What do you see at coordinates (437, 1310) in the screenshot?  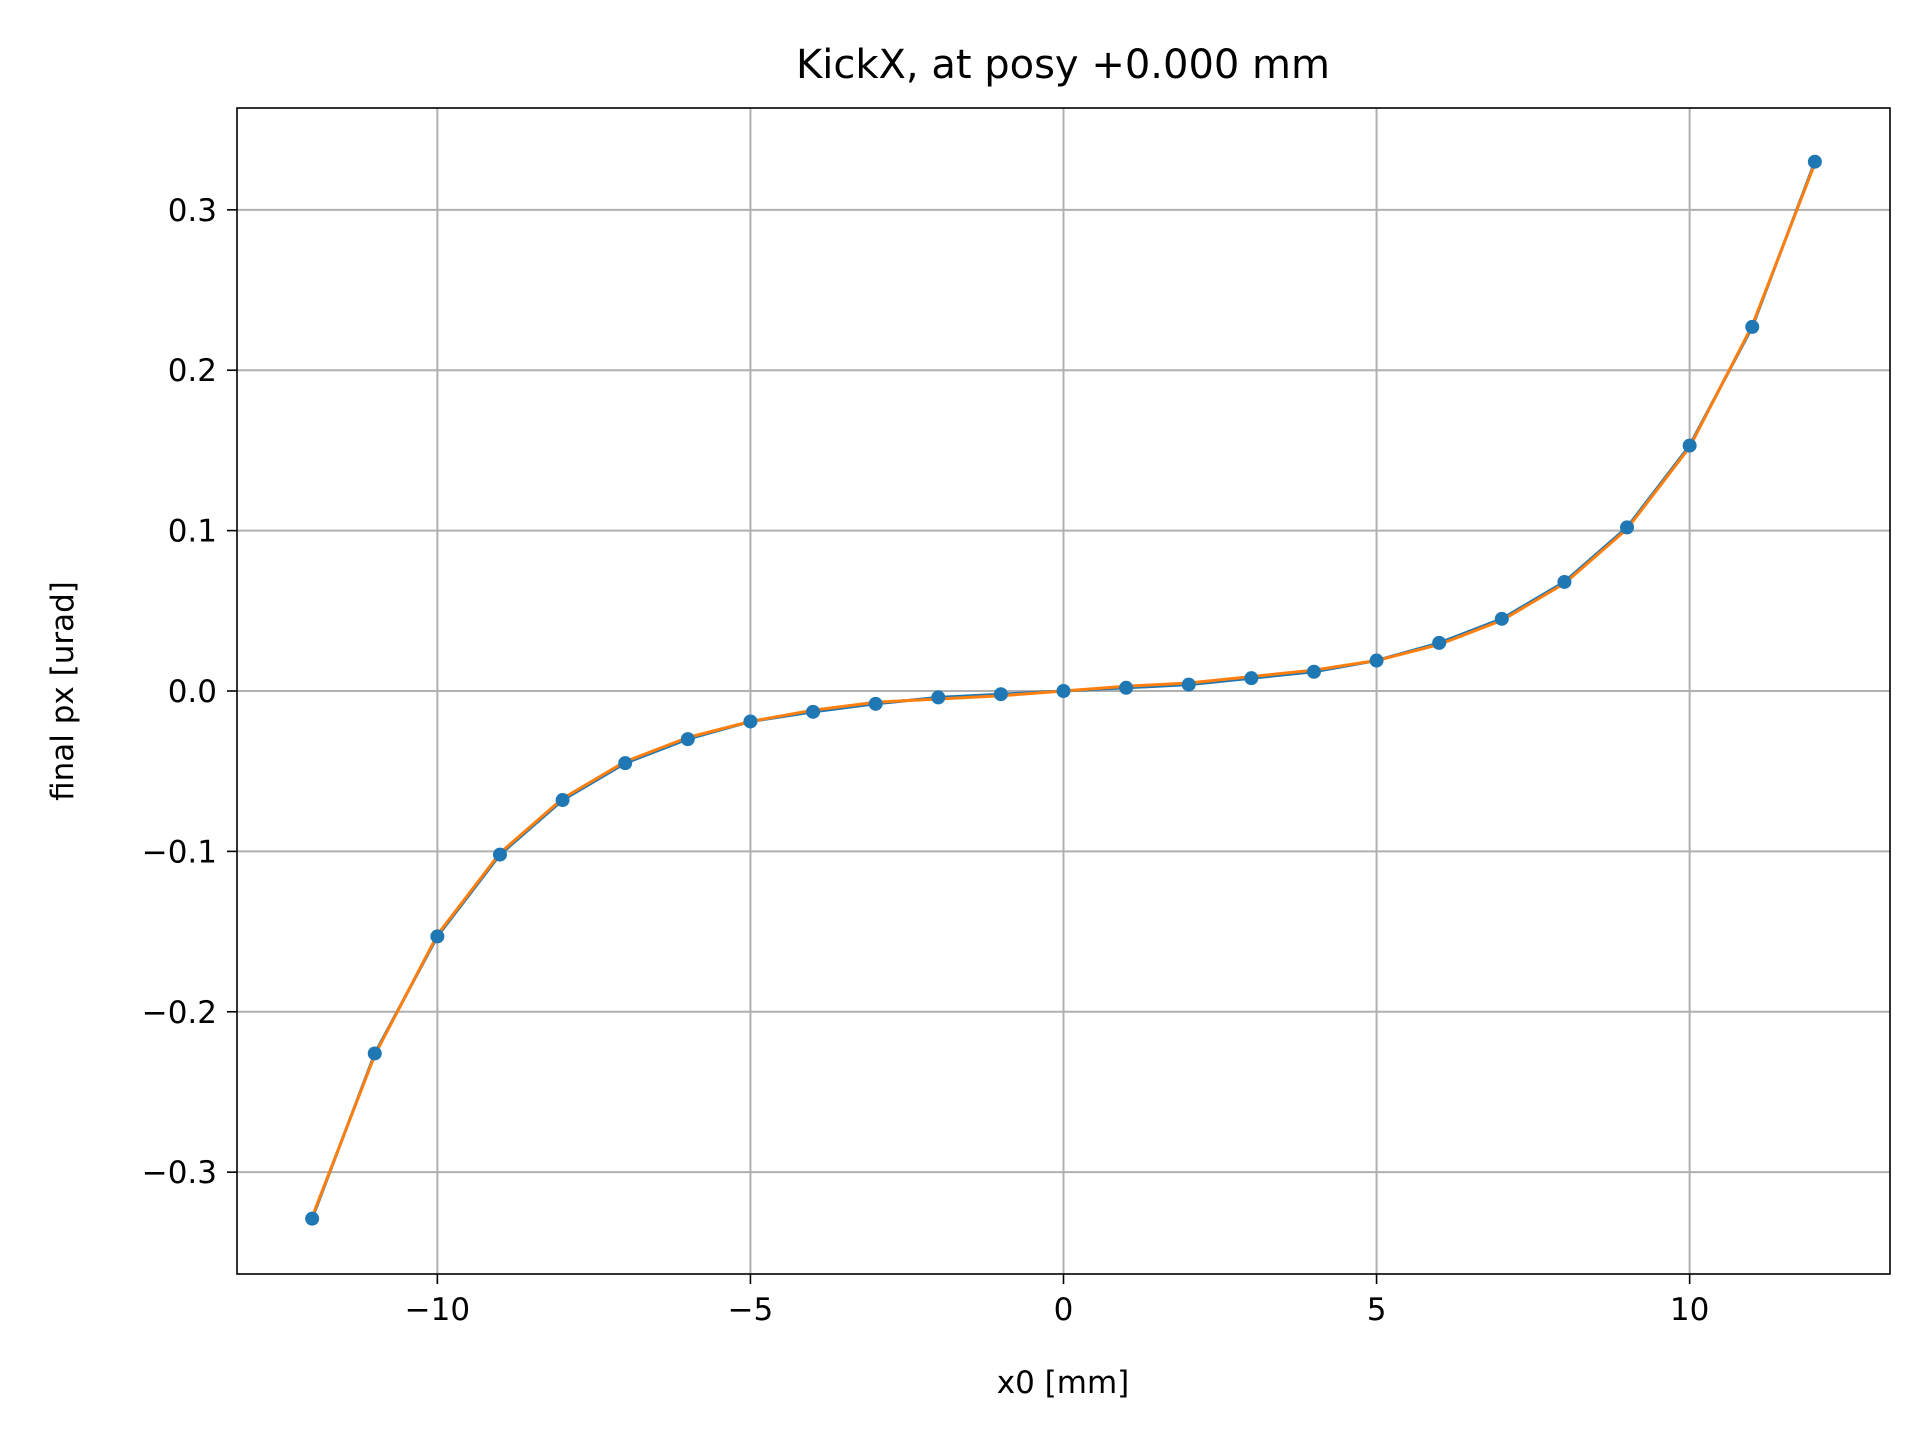 I see `x-tick-label: −10` at bounding box center [437, 1310].